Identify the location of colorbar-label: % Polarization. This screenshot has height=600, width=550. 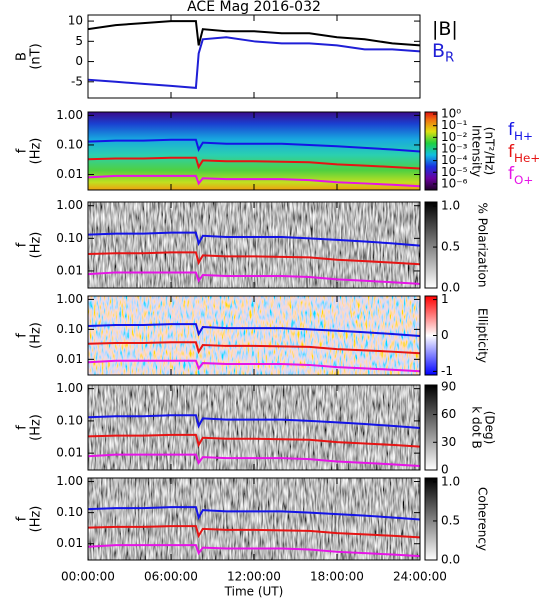
(483, 245).